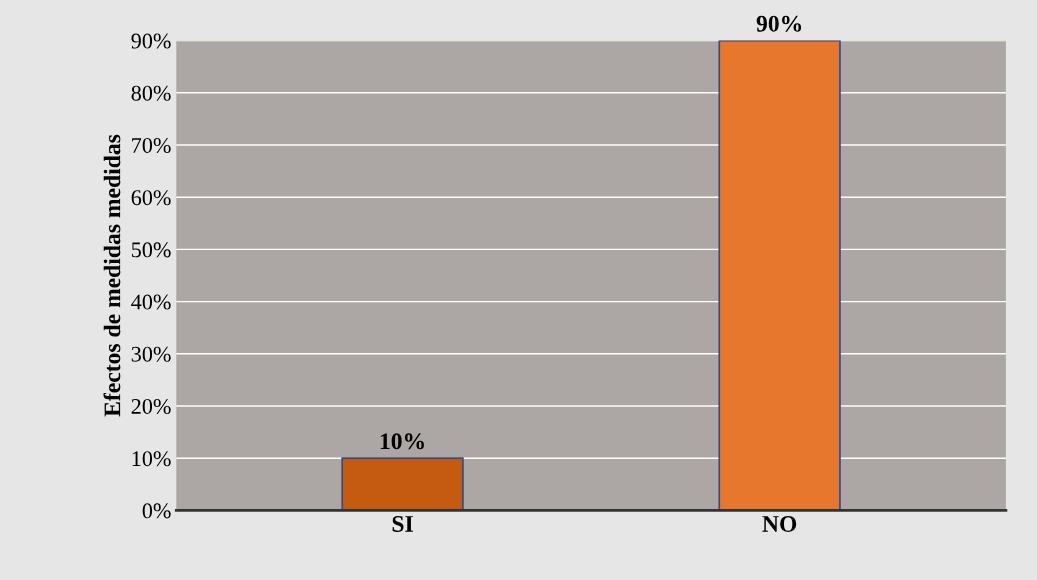 Image resolution: width=1037 pixels, height=580 pixels. What do you see at coordinates (779, 524) in the screenshot?
I see `x-tick-label: NO` at bounding box center [779, 524].